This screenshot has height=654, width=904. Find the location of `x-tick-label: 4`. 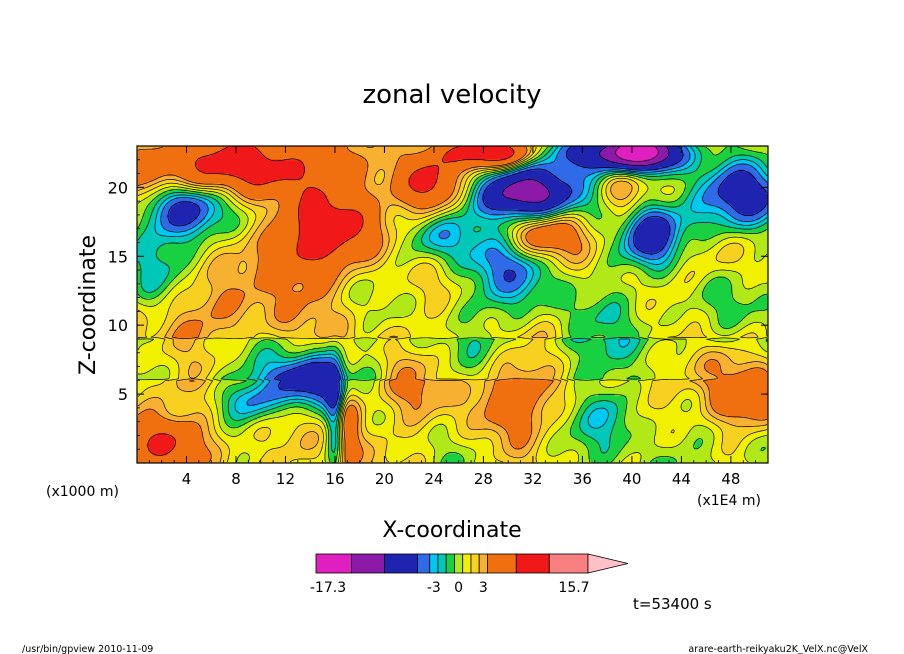

x-tick-label: 4 is located at coordinates (187, 479).